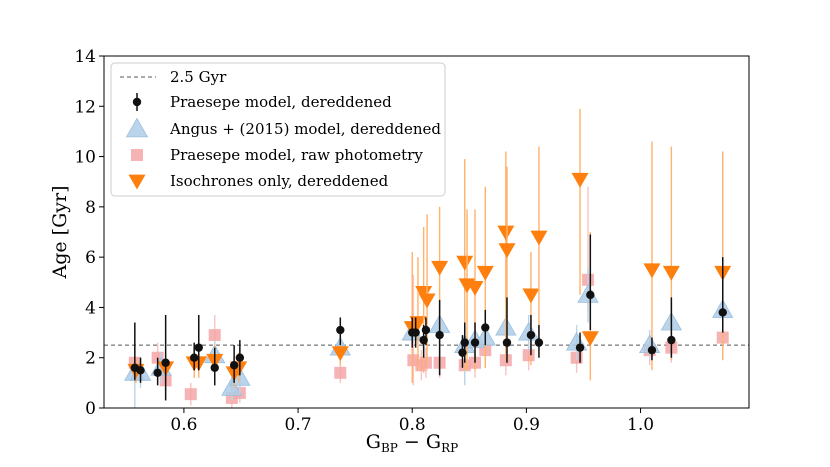 The image size is (830, 467). I want to click on y-tick-label: 14, so click(85, 57).